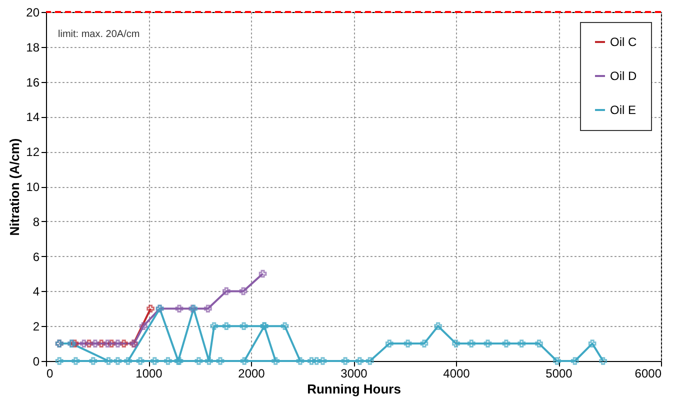 This screenshot has width=676, height=400. What do you see at coordinates (36, 361) in the screenshot?
I see `y-tick-label: 0` at bounding box center [36, 361].